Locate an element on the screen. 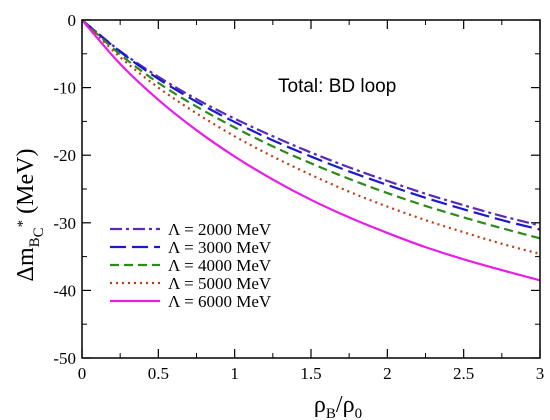 The height and width of the screenshot is (420, 550). legend-label-1: Λ = 2000 MeV is located at coordinates (220, 229).